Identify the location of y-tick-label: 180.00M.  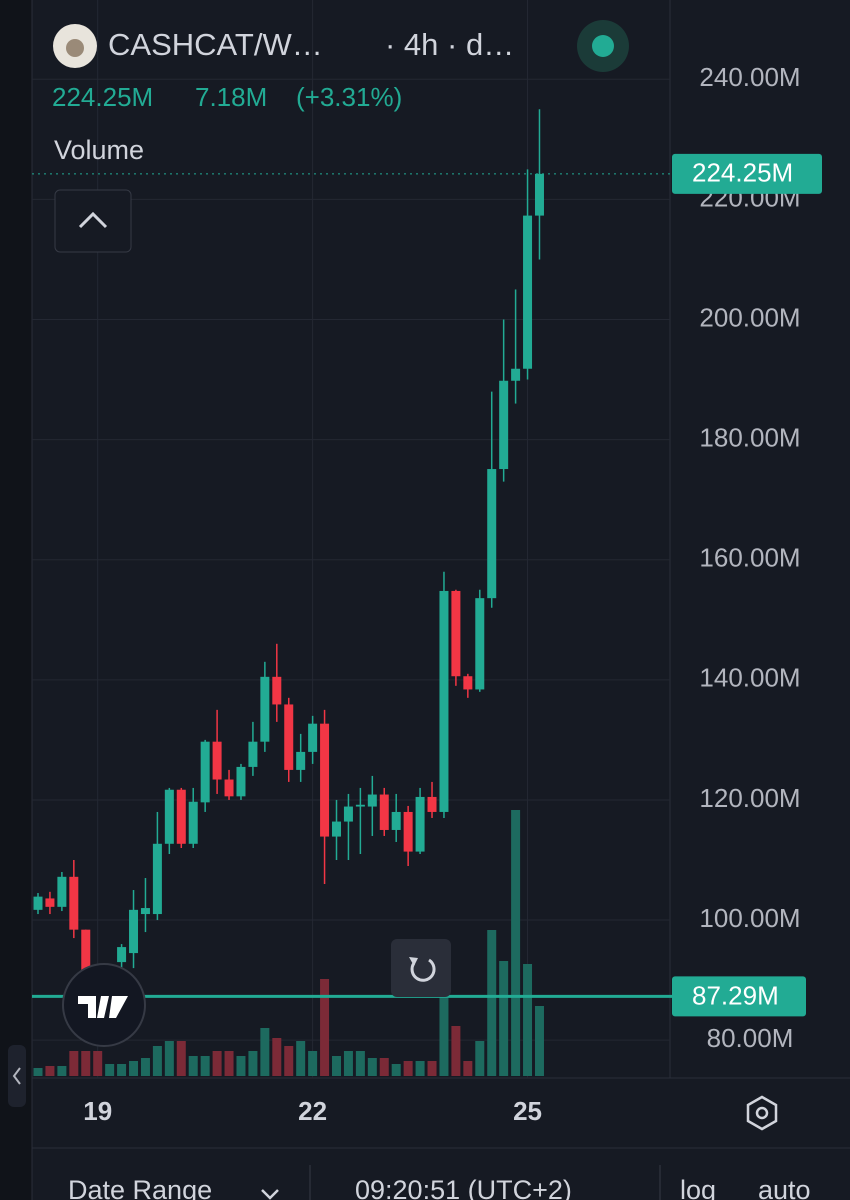
(749, 437).